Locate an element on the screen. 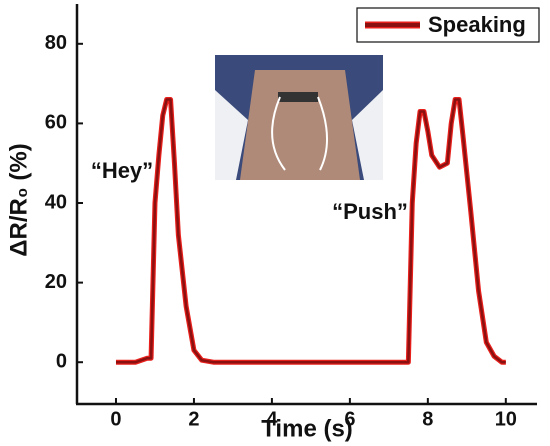  y-tick-label: 40 is located at coordinates (56, 202).